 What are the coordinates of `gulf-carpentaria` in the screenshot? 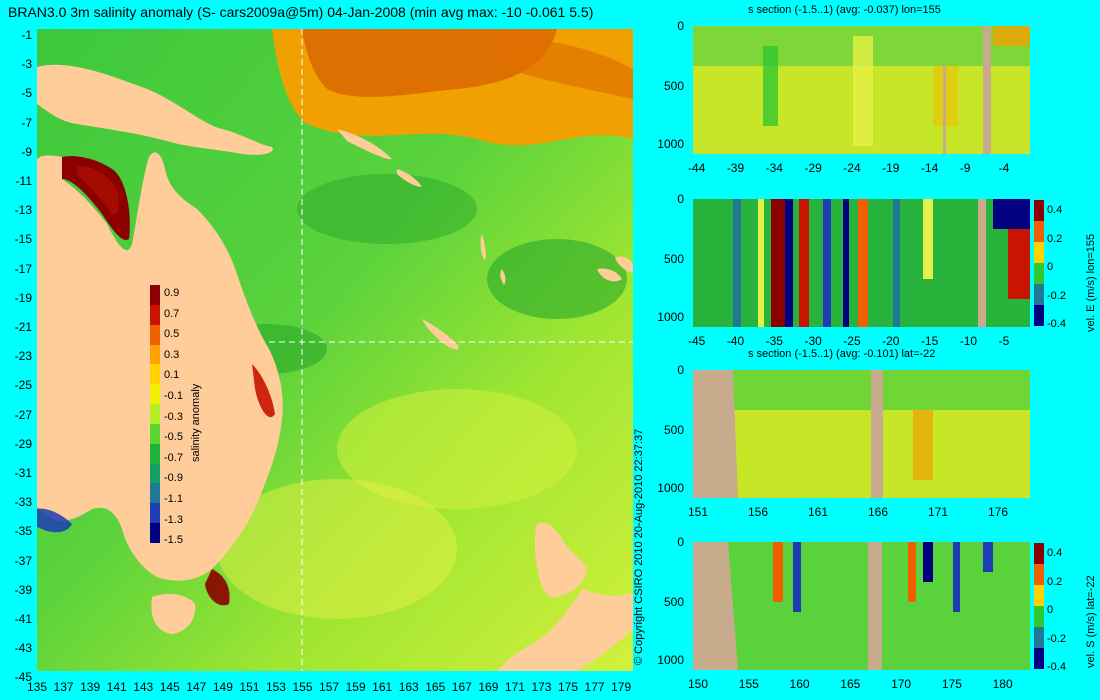 It's located at (96, 198).